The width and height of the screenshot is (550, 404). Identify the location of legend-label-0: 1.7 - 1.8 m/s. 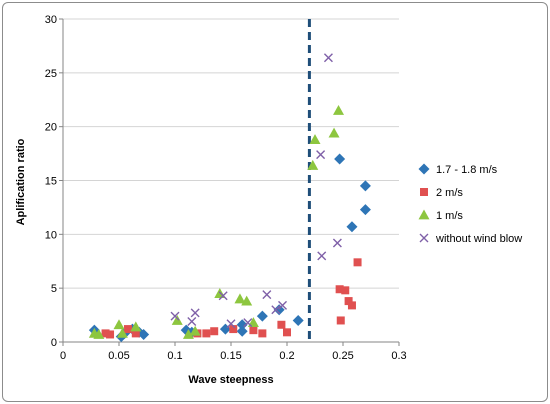
(467, 170).